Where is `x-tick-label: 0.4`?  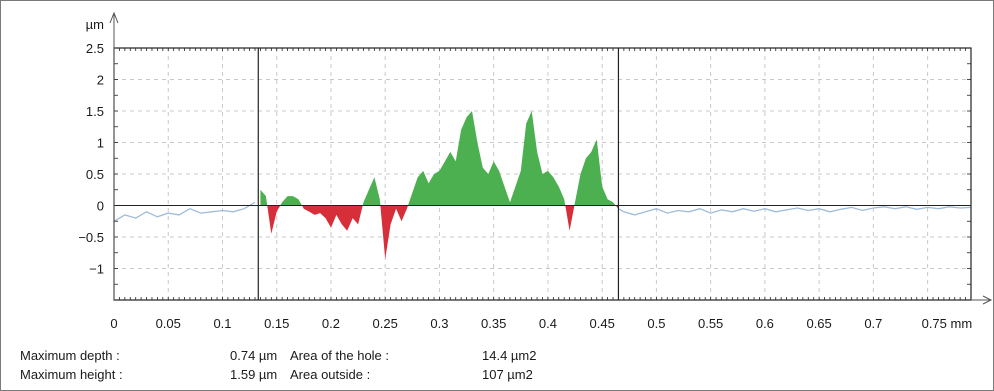 x-tick-label: 0.4 is located at coordinates (548, 323).